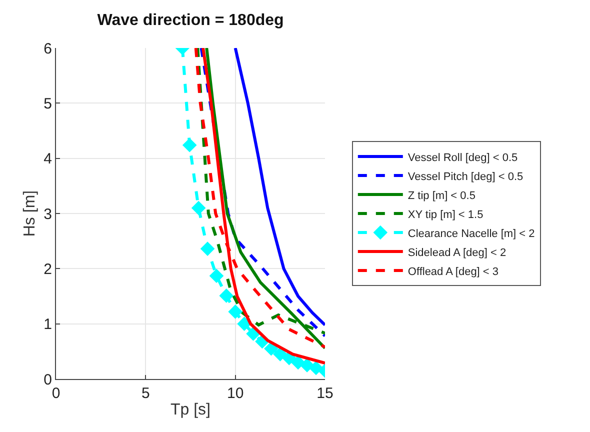 This screenshot has width=590, height=432. Describe the element at coordinates (471, 234) in the screenshot. I see `legend-label: Clearance Nacelle [m] < 2` at that location.